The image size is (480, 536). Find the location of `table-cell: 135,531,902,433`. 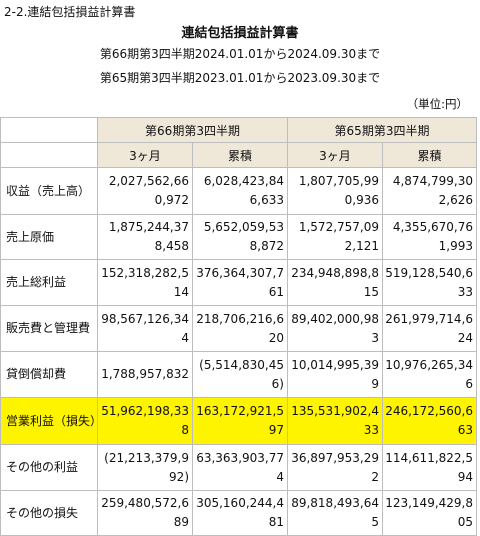

table-cell: 135,531,902,433 is located at coordinates (335, 421).